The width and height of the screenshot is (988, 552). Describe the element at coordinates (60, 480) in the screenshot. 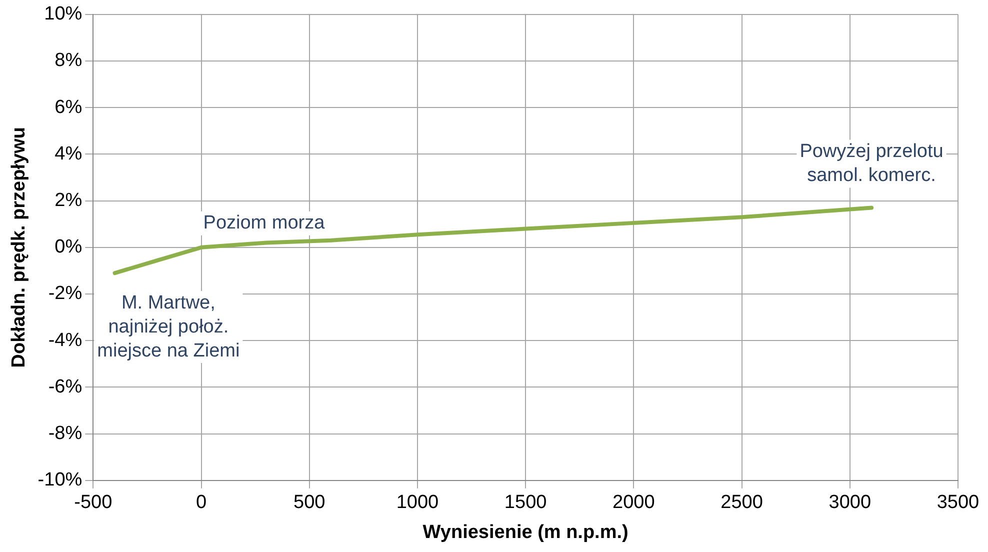

I see `y-tick-label: -10%` at that location.